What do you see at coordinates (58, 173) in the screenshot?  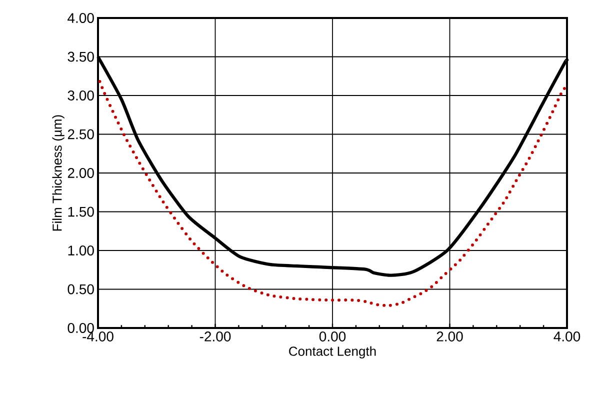 I see `y-axis-title: Film Thickness (µm)` at bounding box center [58, 173].